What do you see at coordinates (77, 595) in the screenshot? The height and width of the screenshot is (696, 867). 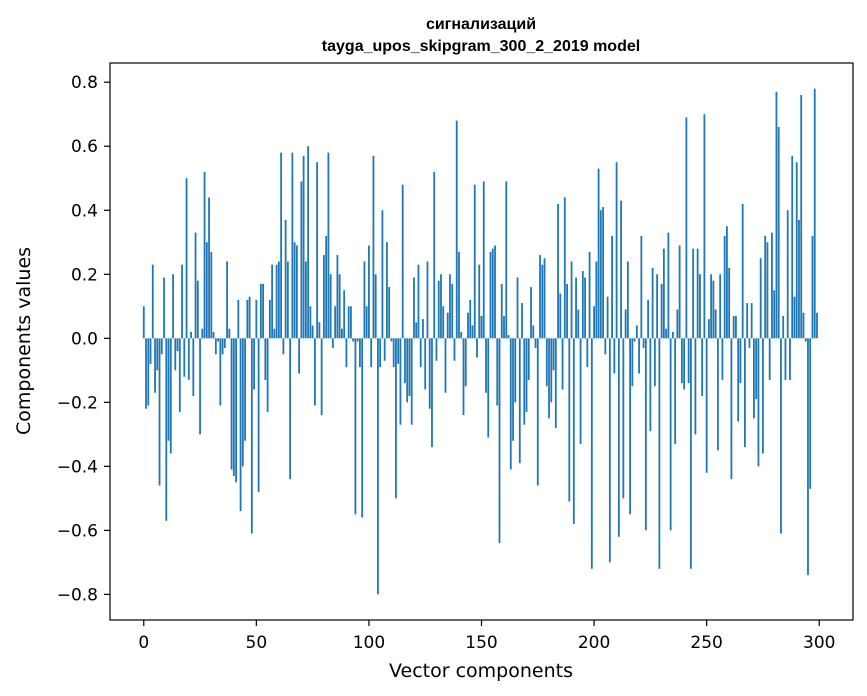 I see `y-tick-label: −0.8` at bounding box center [77, 595].